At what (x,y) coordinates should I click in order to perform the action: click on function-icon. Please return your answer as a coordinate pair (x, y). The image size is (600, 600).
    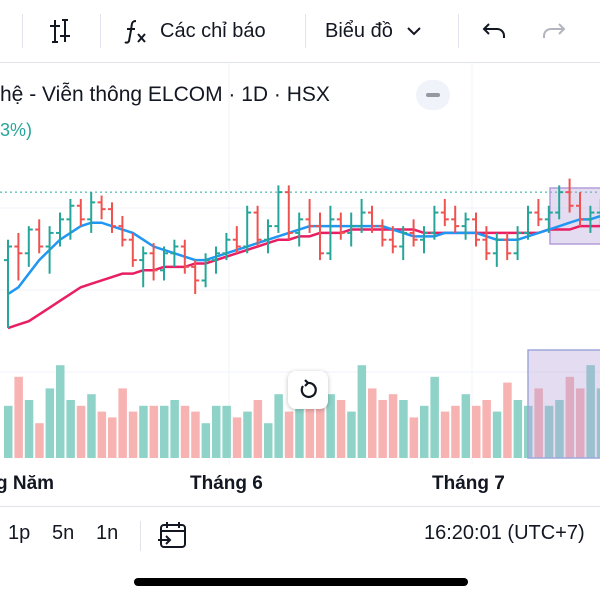
    Looking at the image, I should click on (135, 32).